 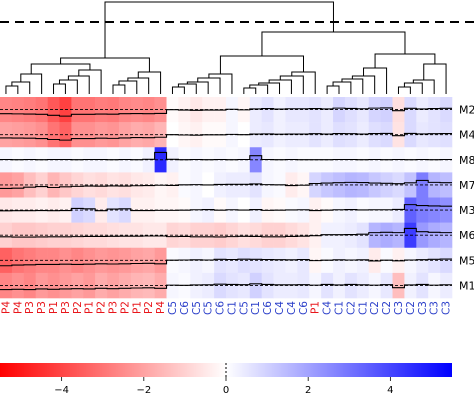 What do you see at coordinates (466, 198) in the screenshot?
I see `row-labels: M2 M4 M8 M7 M3 M6 M5 M1` at bounding box center [466, 198].